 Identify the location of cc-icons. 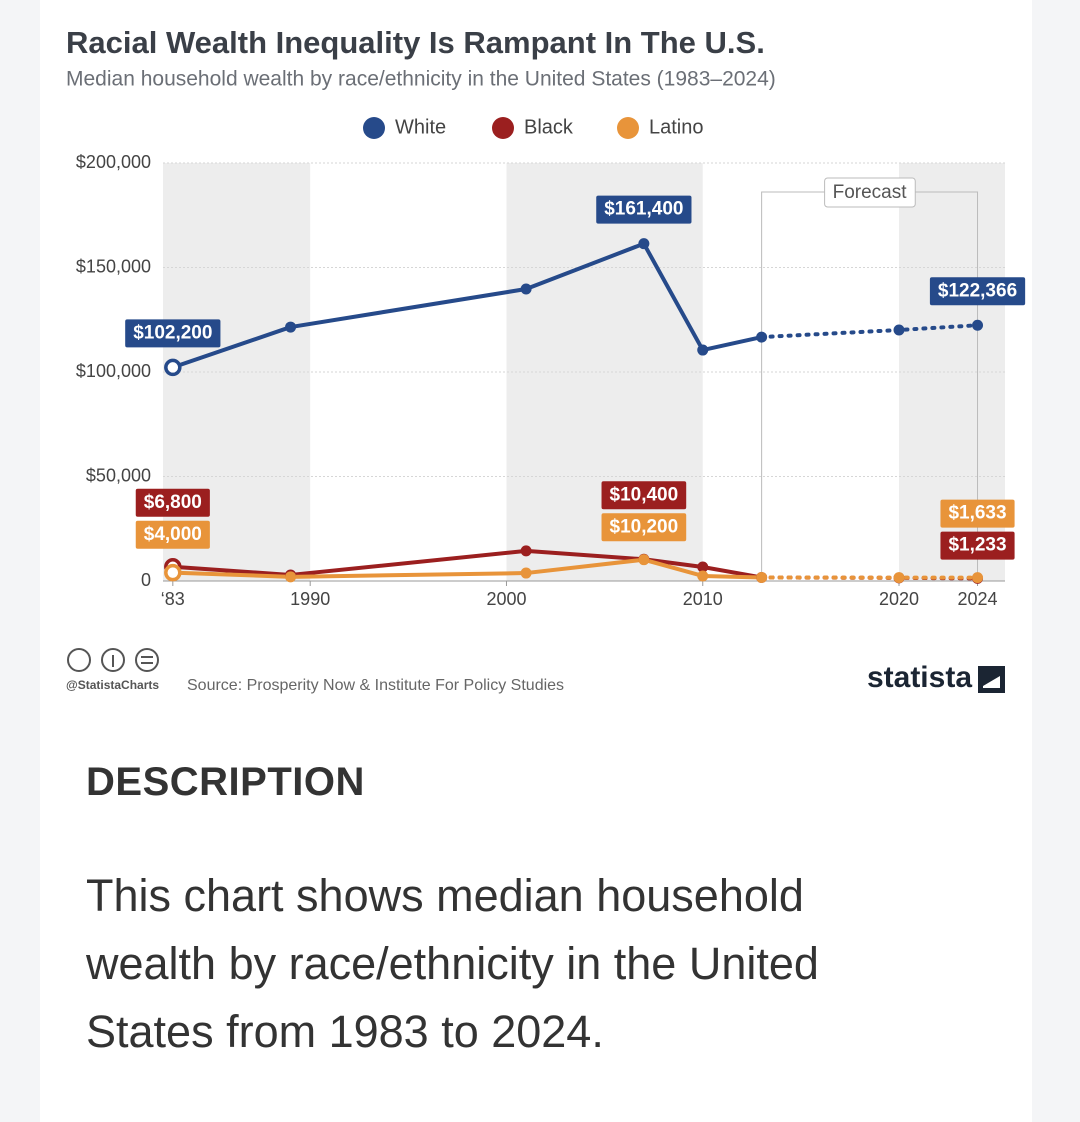
(113, 660).